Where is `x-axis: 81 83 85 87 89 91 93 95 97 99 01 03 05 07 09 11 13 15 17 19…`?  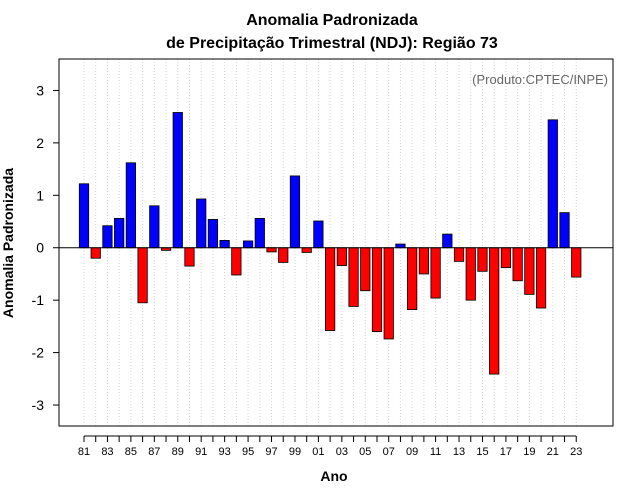
x-axis: 81 83 85 87 89 91 93 95 97 99 01 03 05 07 09 11 13 15 17 19… is located at coordinates (330, 446).